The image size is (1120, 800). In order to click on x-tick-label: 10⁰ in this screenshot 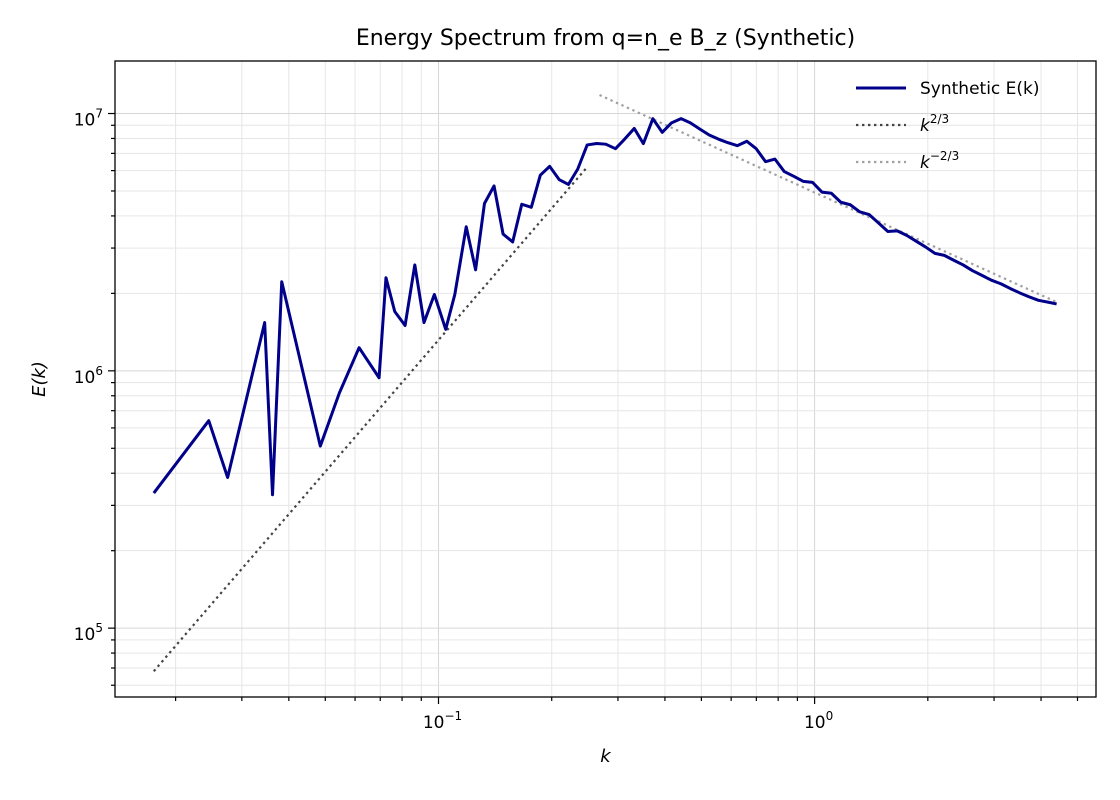, I will do `click(818, 721)`.